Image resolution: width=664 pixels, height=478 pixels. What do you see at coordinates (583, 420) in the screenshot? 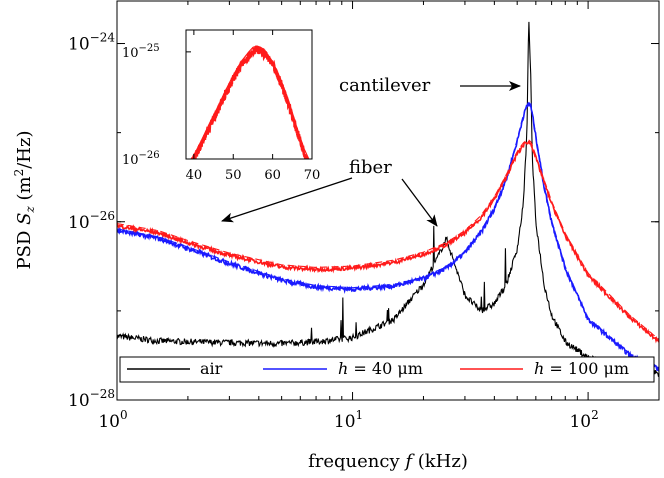
I see `x-tick-label-100: 10²` at bounding box center [583, 420].